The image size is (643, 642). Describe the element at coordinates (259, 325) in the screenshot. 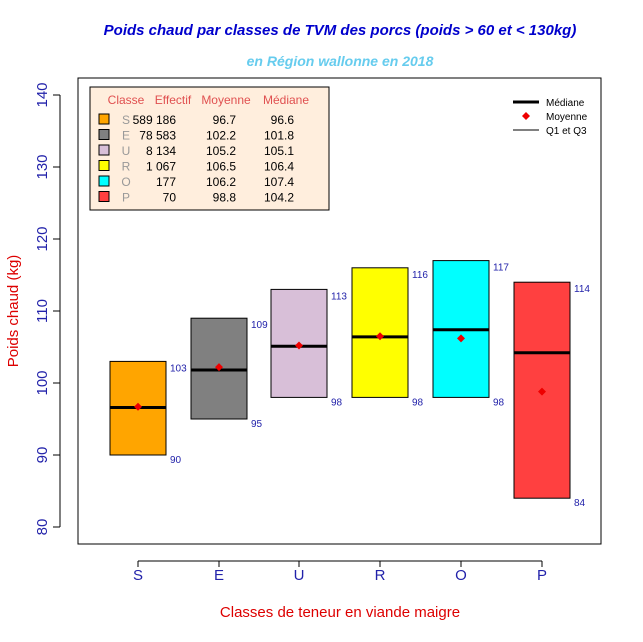

I see `q3-label: 109` at that location.